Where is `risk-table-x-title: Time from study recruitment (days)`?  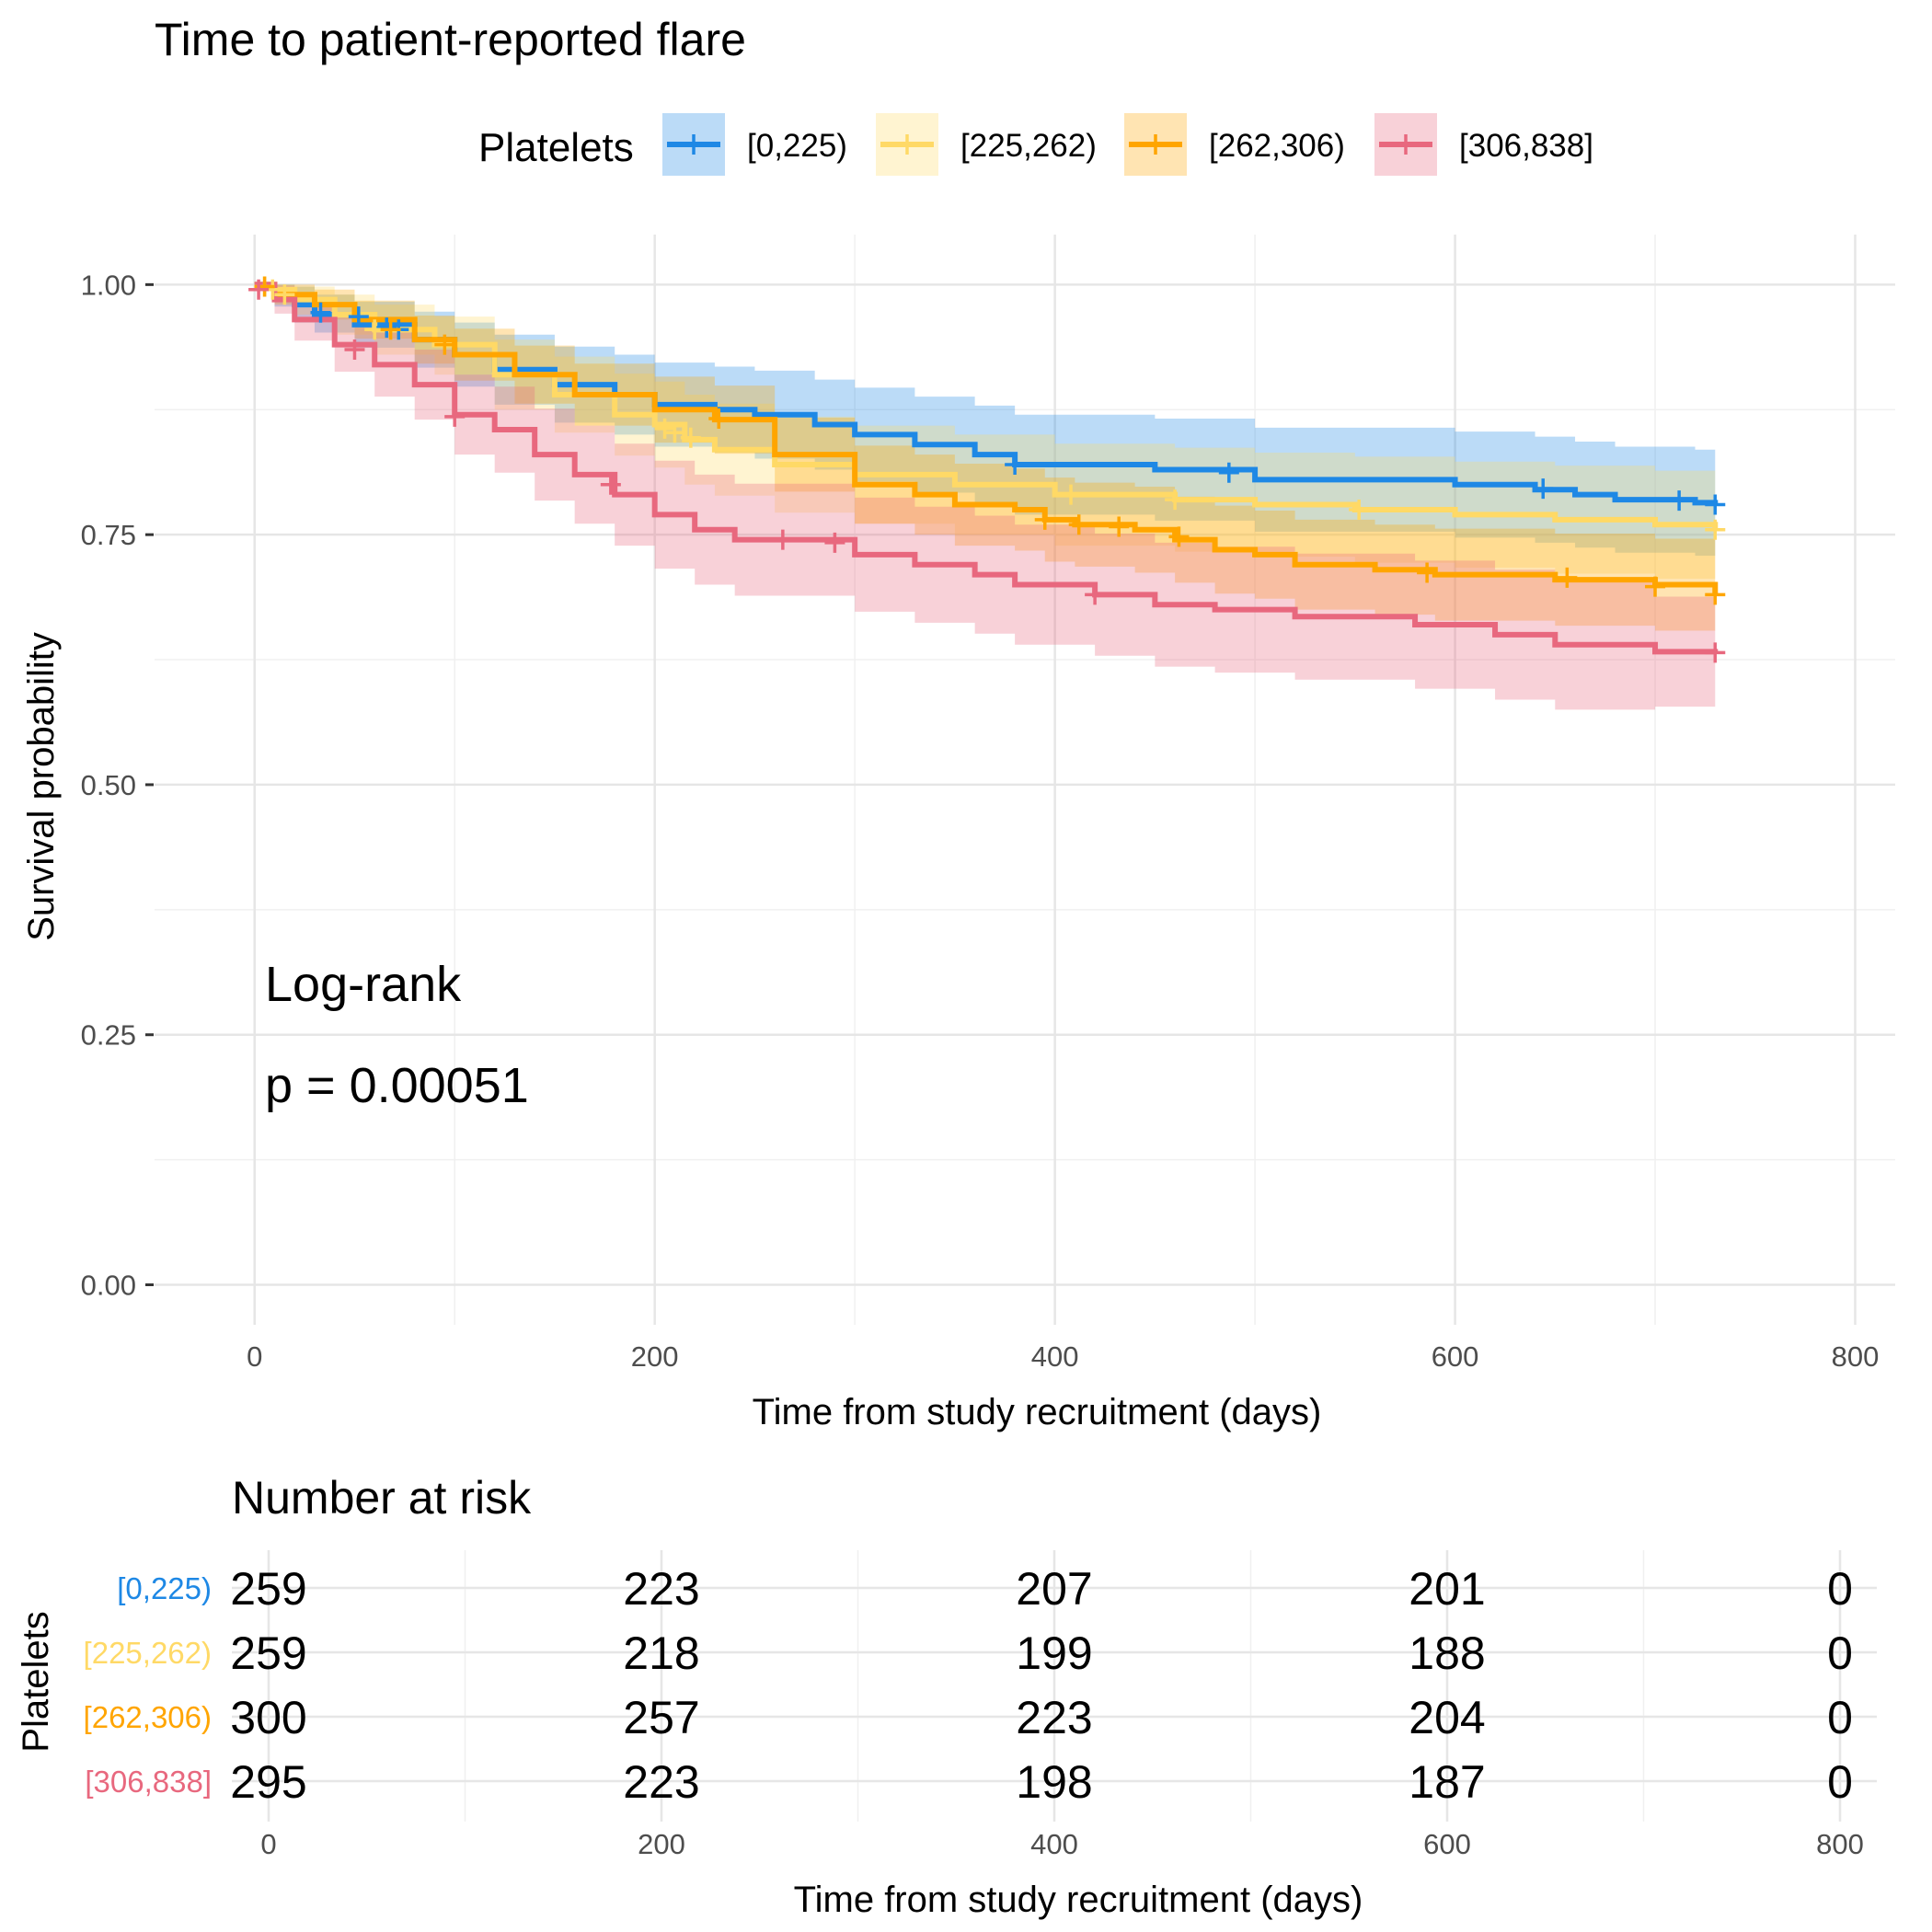 risk-table-x-title: Time from study recruitment (days) is located at coordinates (1078, 1900).